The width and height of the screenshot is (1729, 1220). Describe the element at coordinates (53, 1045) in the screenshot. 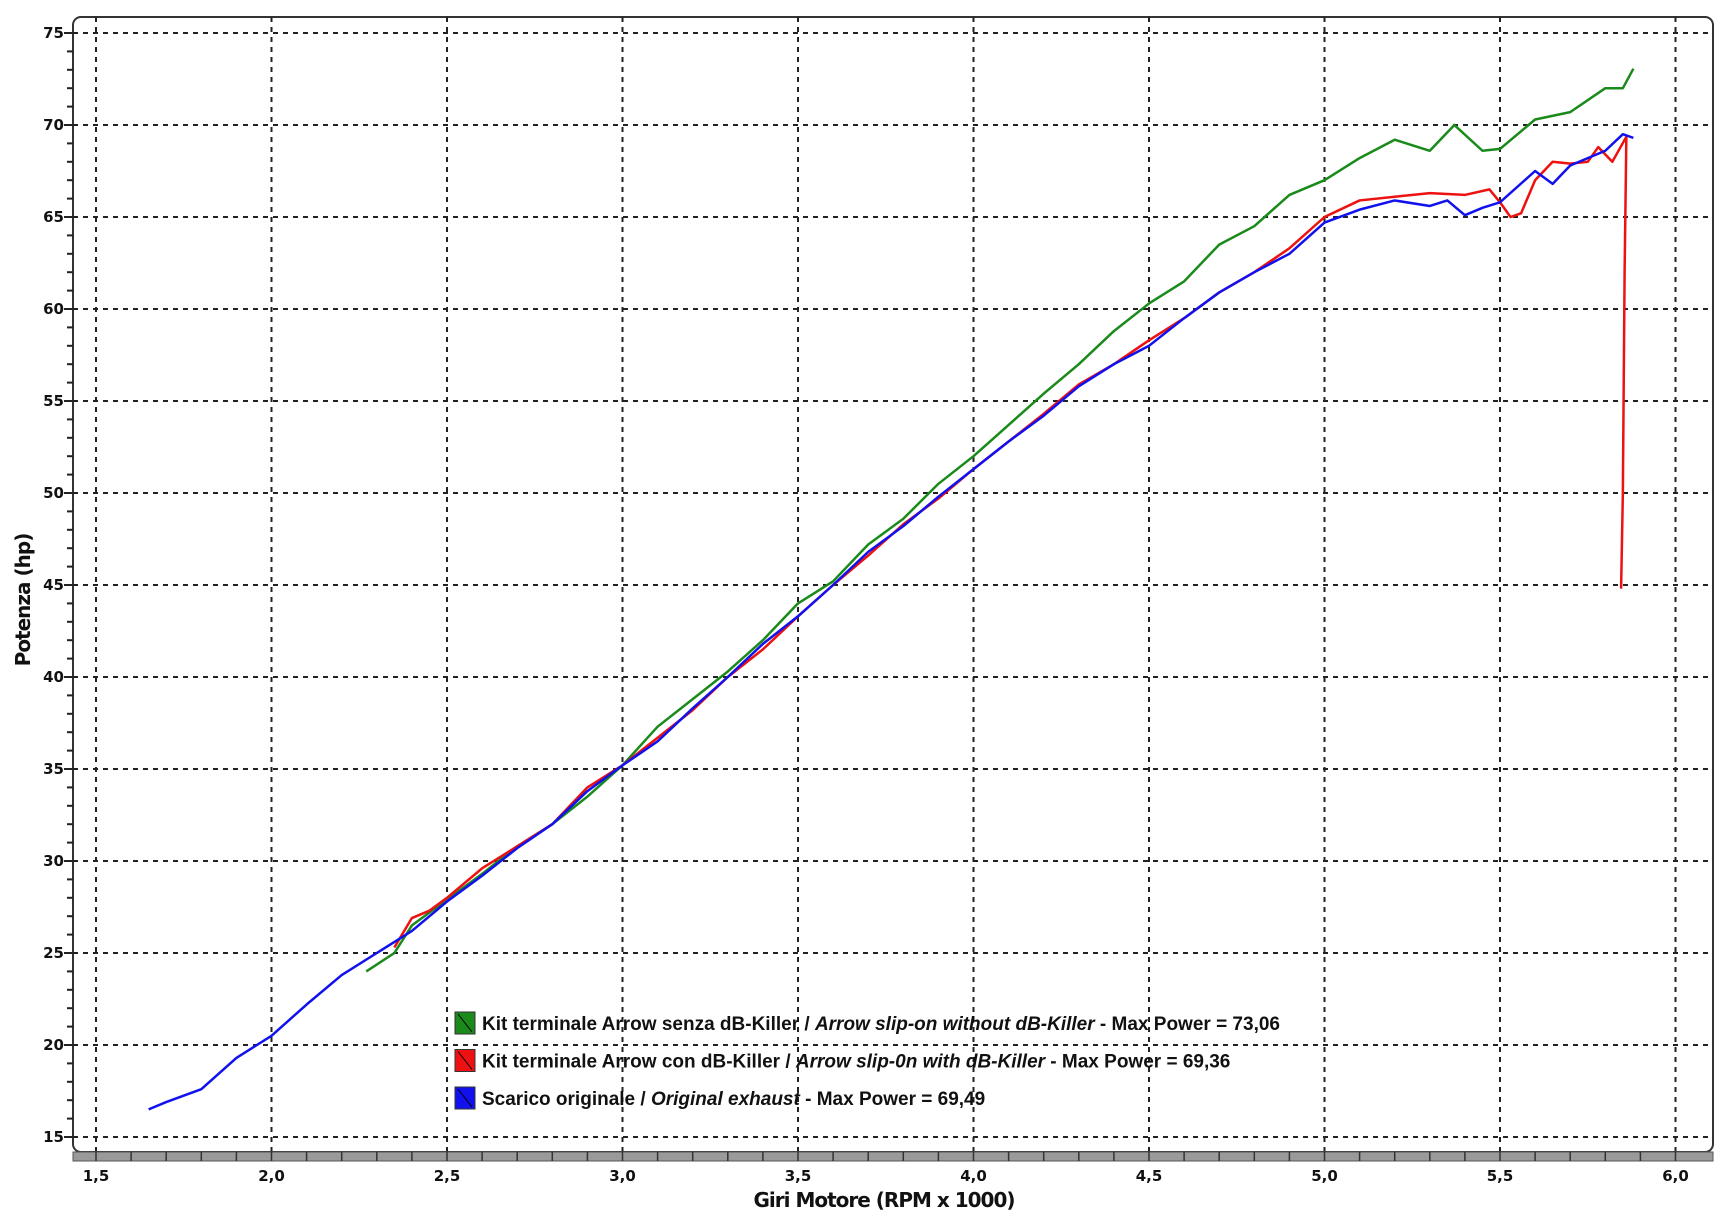

I see `y-tick-label: 20` at that location.